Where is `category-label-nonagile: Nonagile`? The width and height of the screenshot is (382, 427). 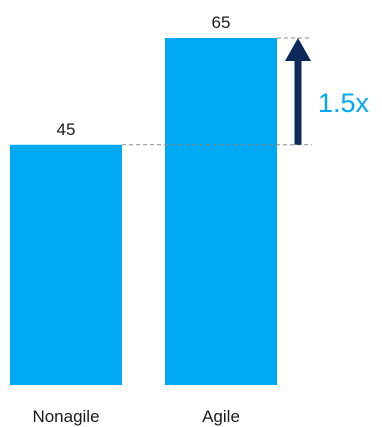 category-label-nonagile: Nonagile is located at coordinates (65, 416).